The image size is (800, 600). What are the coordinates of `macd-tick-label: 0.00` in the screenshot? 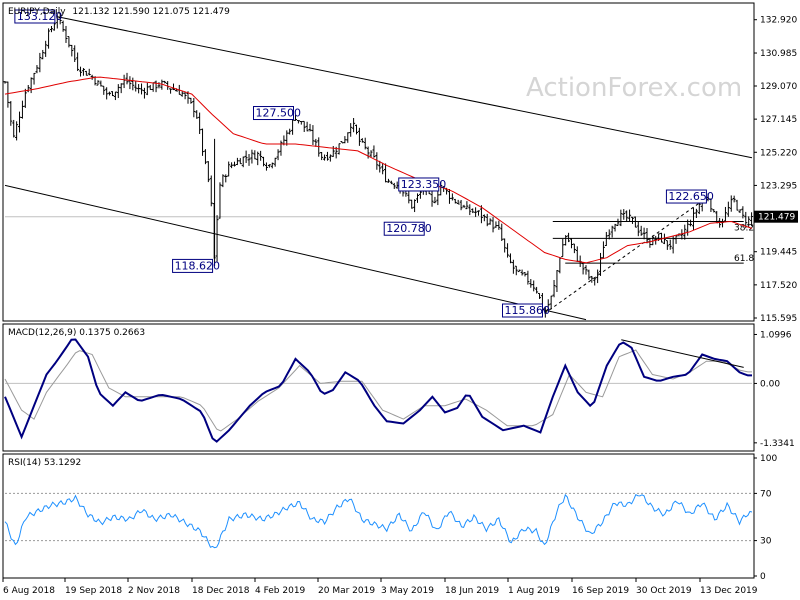 It's located at (770, 384).